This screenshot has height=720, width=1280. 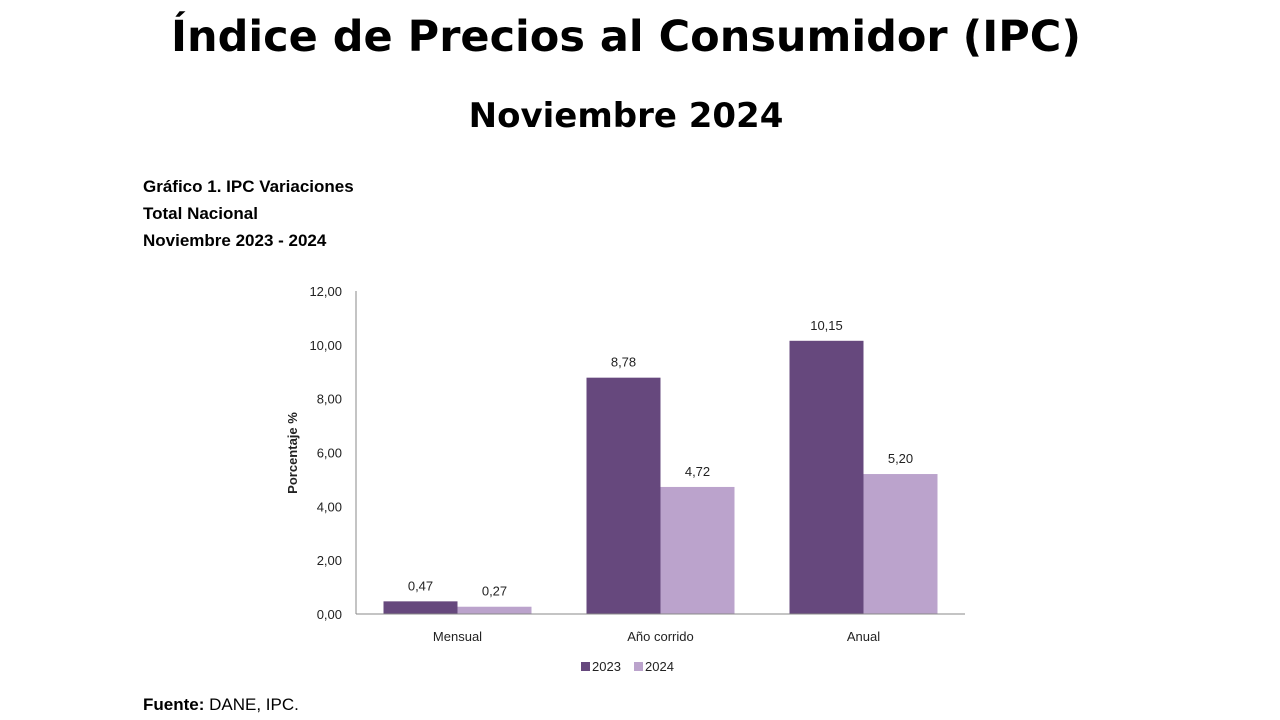 What do you see at coordinates (626, 37) in the screenshot?
I see `page-title: Índice de Precios al Consumidor (IPC)` at bounding box center [626, 37].